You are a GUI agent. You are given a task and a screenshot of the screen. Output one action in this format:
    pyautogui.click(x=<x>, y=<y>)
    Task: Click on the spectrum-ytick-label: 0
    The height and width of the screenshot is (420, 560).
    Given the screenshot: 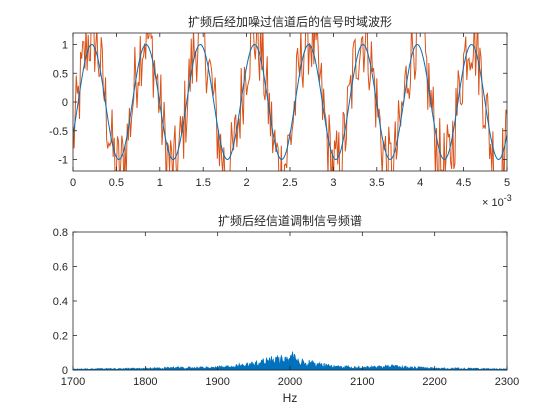 What is the action you would take?
    pyautogui.click(x=65, y=371)
    